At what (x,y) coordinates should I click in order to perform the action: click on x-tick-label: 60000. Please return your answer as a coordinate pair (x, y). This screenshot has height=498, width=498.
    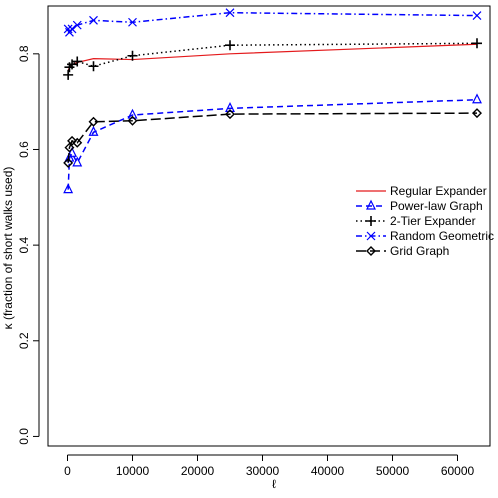
    Looking at the image, I should click on (458, 471).